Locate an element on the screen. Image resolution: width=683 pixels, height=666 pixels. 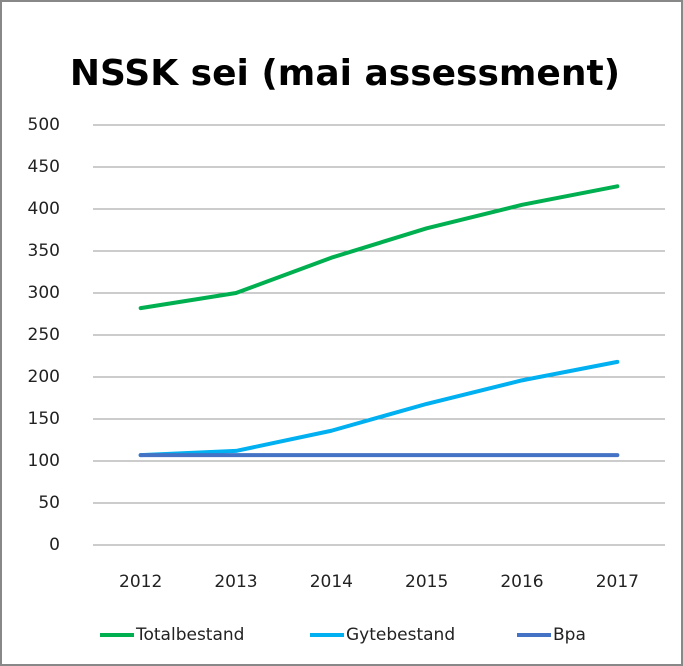
x-tick-label: 2012 is located at coordinates (140, 582).